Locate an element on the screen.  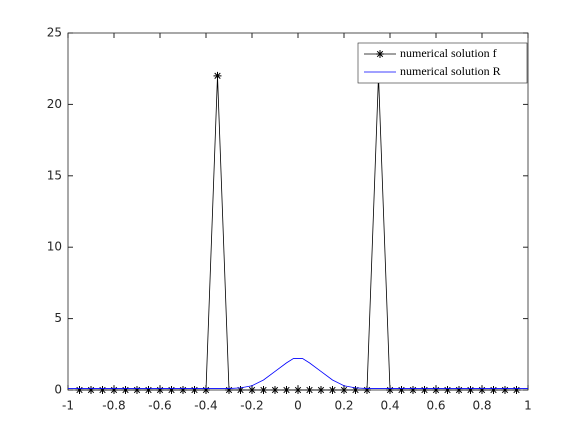
x-tick-label: 0.2 is located at coordinates (343, 406).